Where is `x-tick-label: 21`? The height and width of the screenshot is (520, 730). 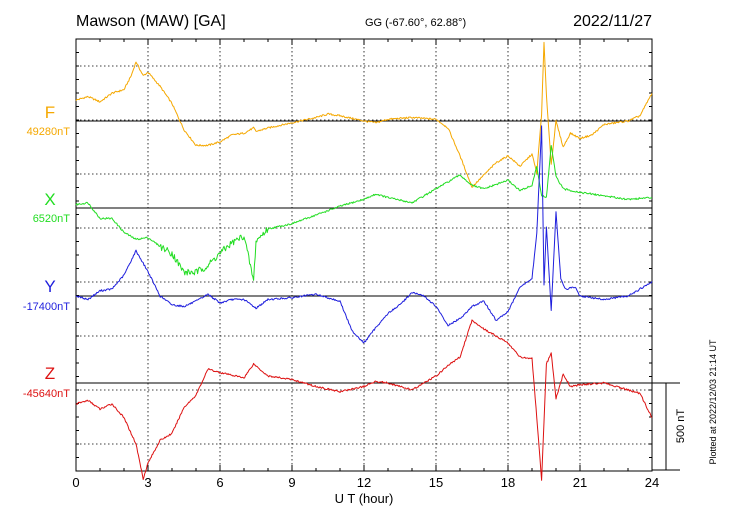 x-tick-label: 21 is located at coordinates (580, 482).